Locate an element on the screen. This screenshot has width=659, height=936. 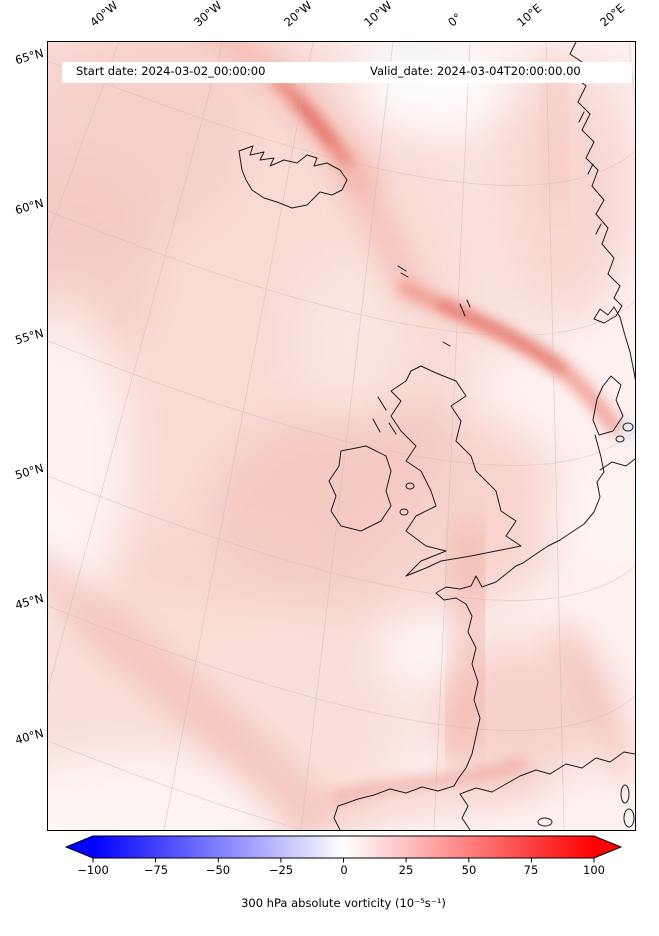
iceland-coastline is located at coordinates (293, 177).